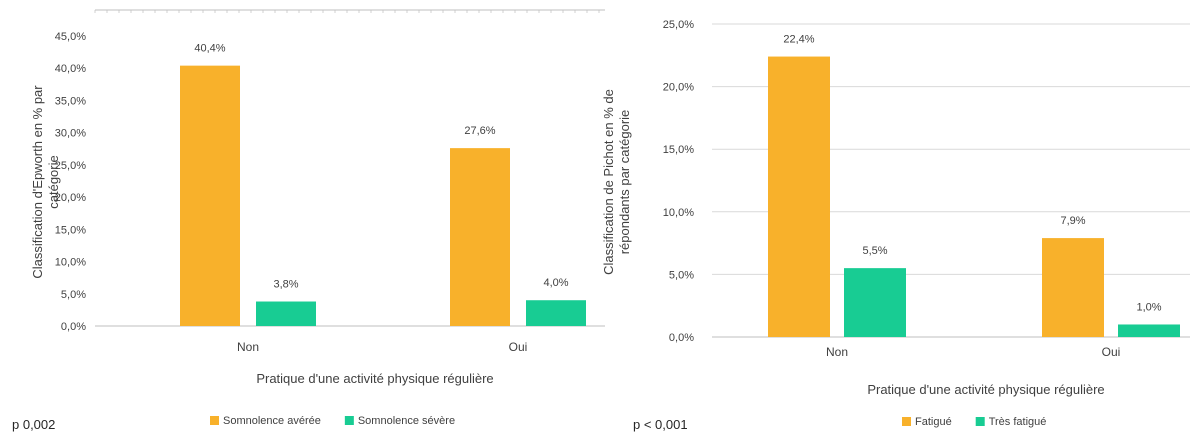  What do you see at coordinates (70, 101) in the screenshot?
I see `chart-1-y-tick-label: 35,0%` at bounding box center [70, 101].